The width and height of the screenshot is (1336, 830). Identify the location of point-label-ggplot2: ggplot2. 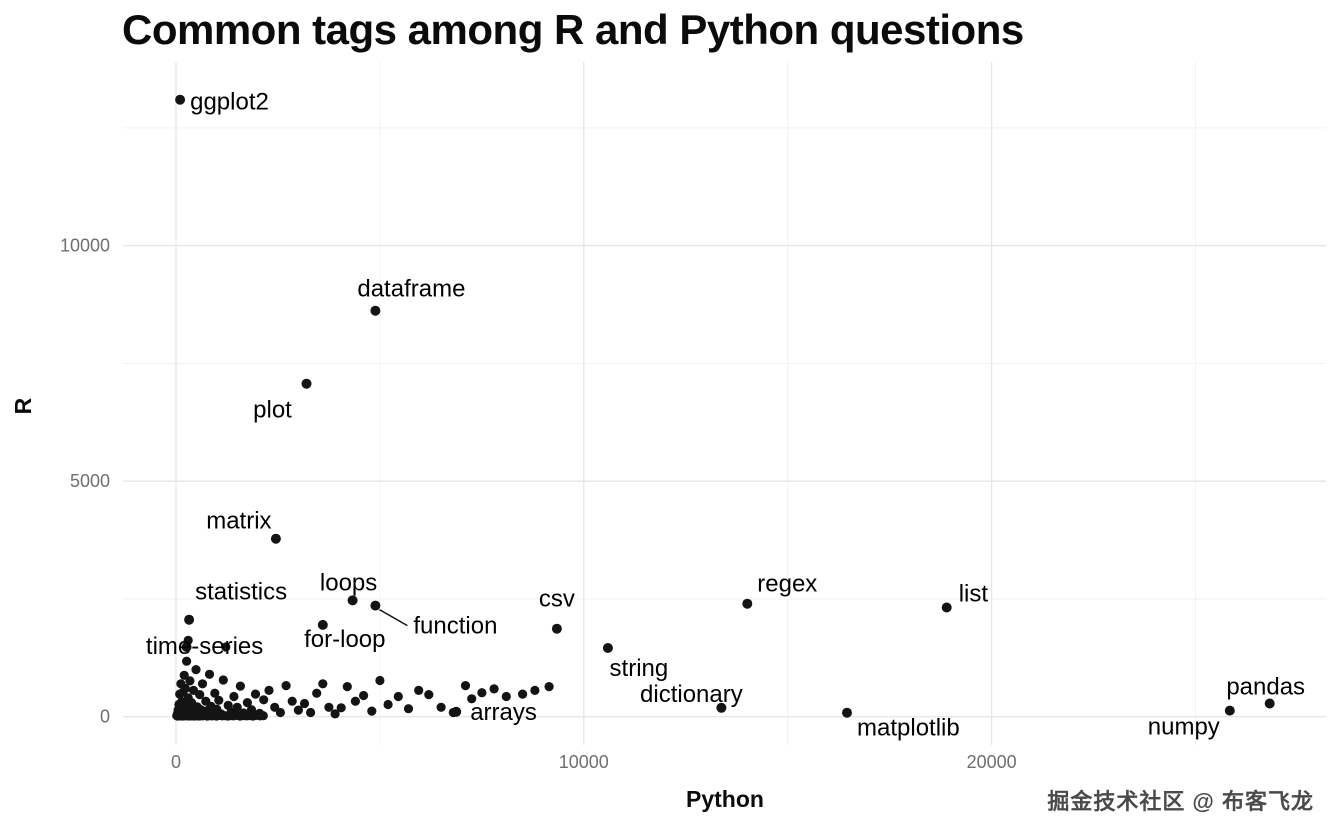
(229, 102).